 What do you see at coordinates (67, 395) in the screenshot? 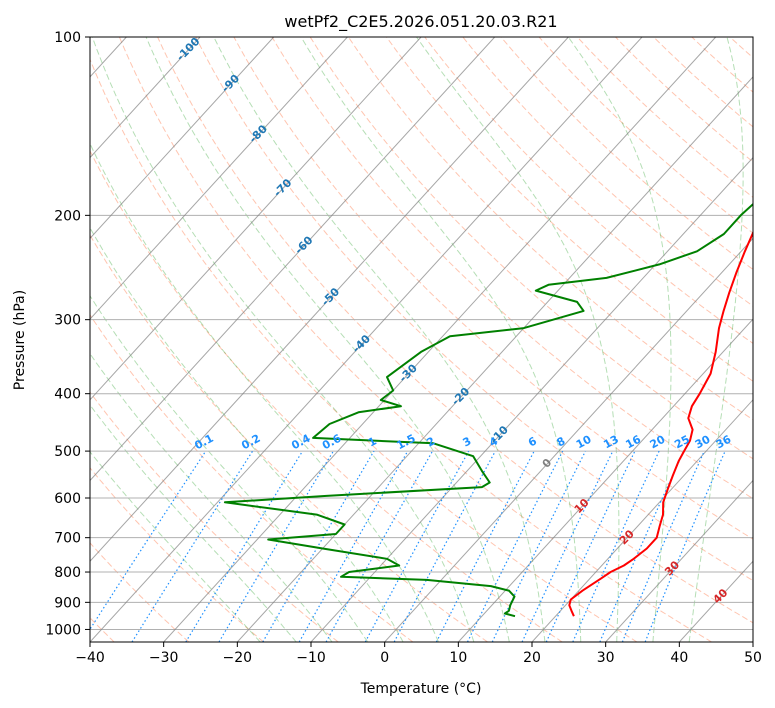
I see `y-tick-label: 400` at bounding box center [67, 395].